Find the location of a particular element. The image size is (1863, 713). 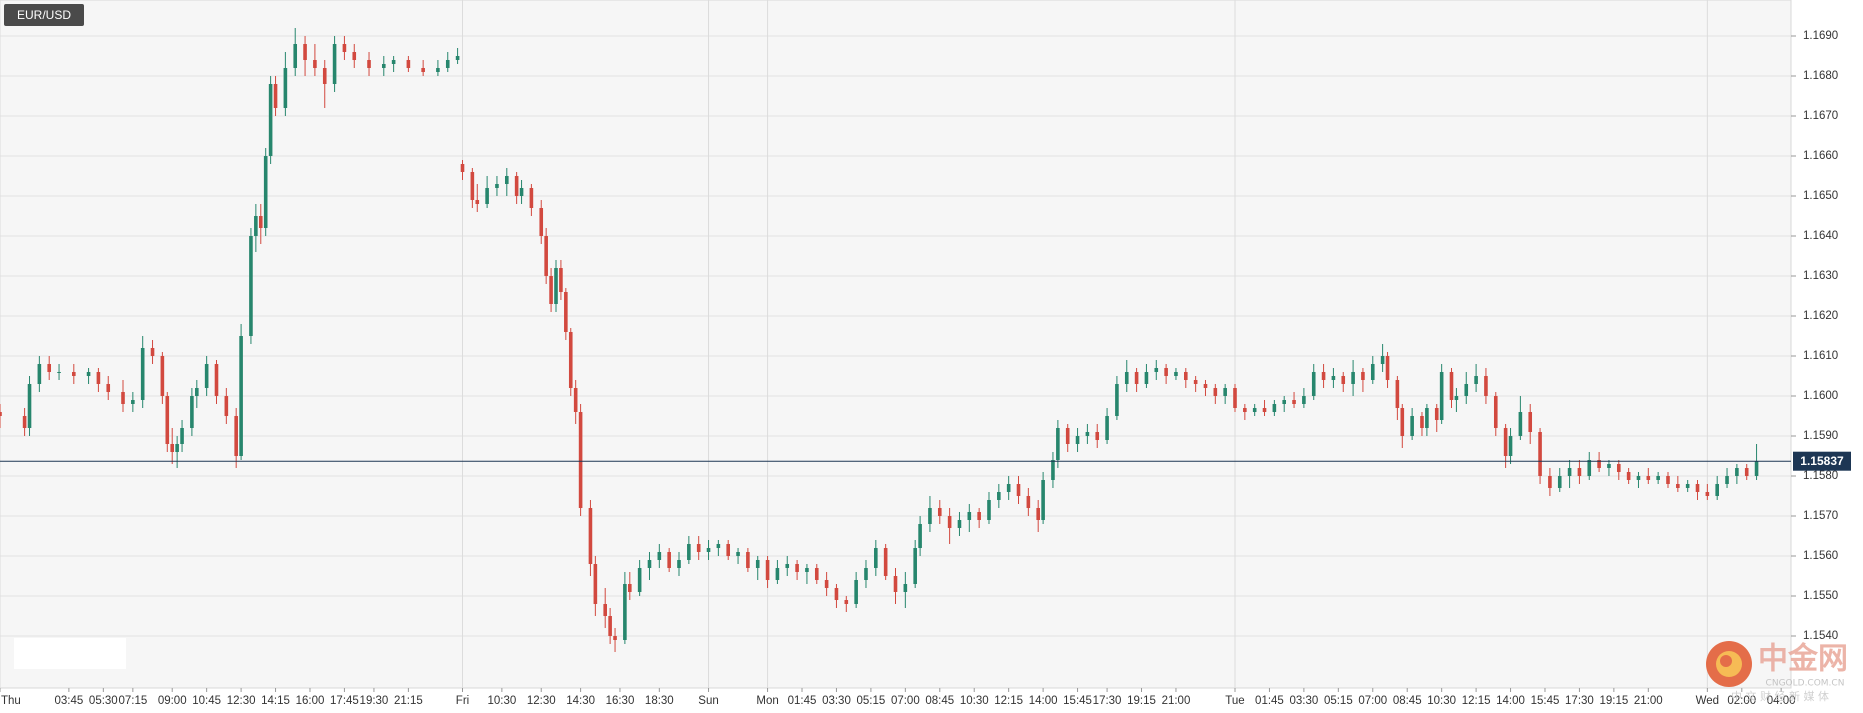

x-tick-label: Thu is located at coordinates (11, 701).